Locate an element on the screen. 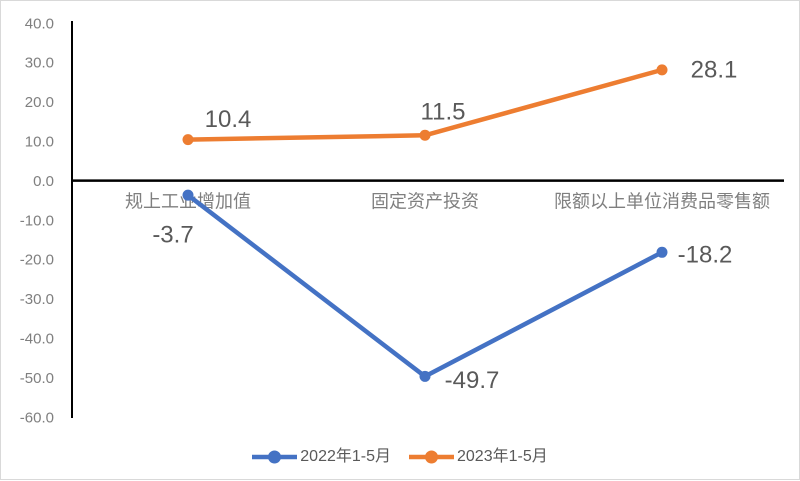  data-label-s1-p2: 28.1 is located at coordinates (714, 69).